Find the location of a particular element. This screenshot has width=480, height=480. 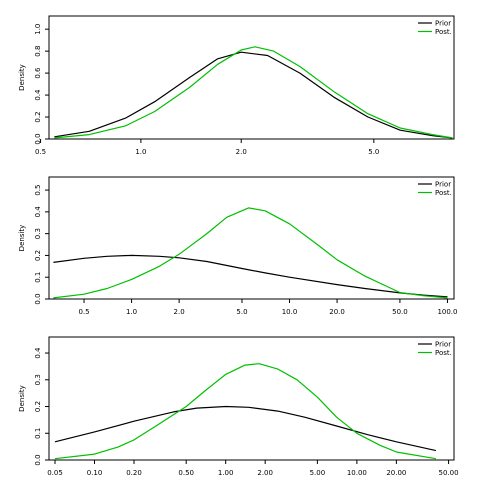

x-tick-label: 0.10 is located at coordinates (95, 473).